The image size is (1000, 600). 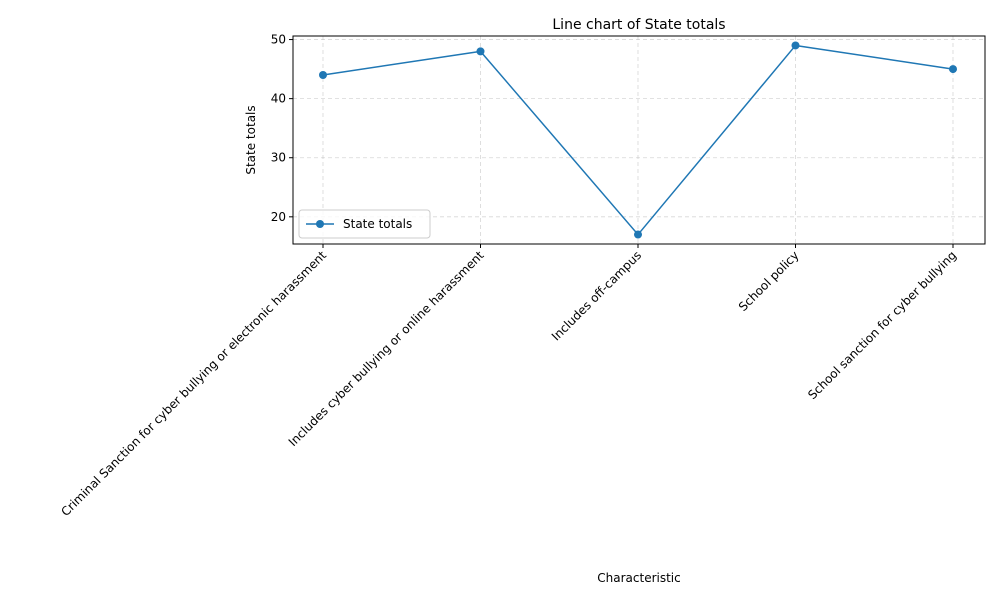 What do you see at coordinates (278, 40) in the screenshot?
I see `y-tick-label: 50` at bounding box center [278, 40].